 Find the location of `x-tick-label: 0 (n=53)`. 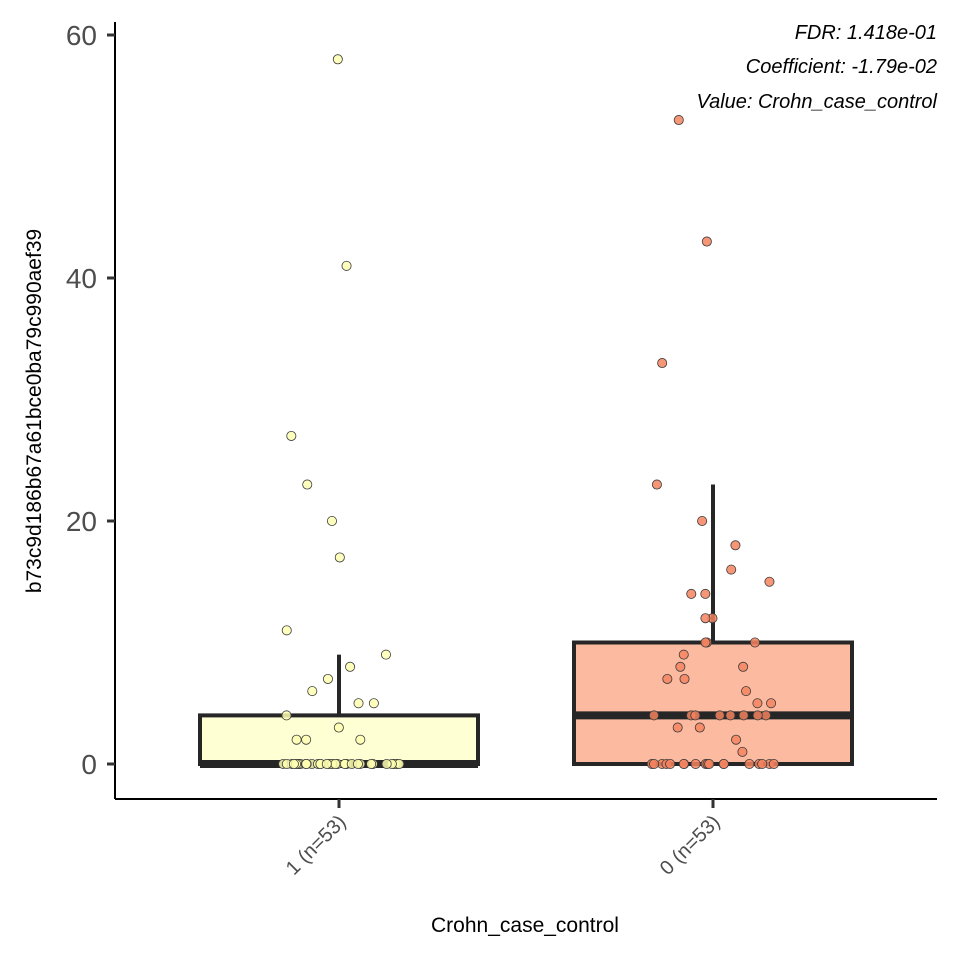

x-tick-label: 0 (n=53) is located at coordinates (690, 845).